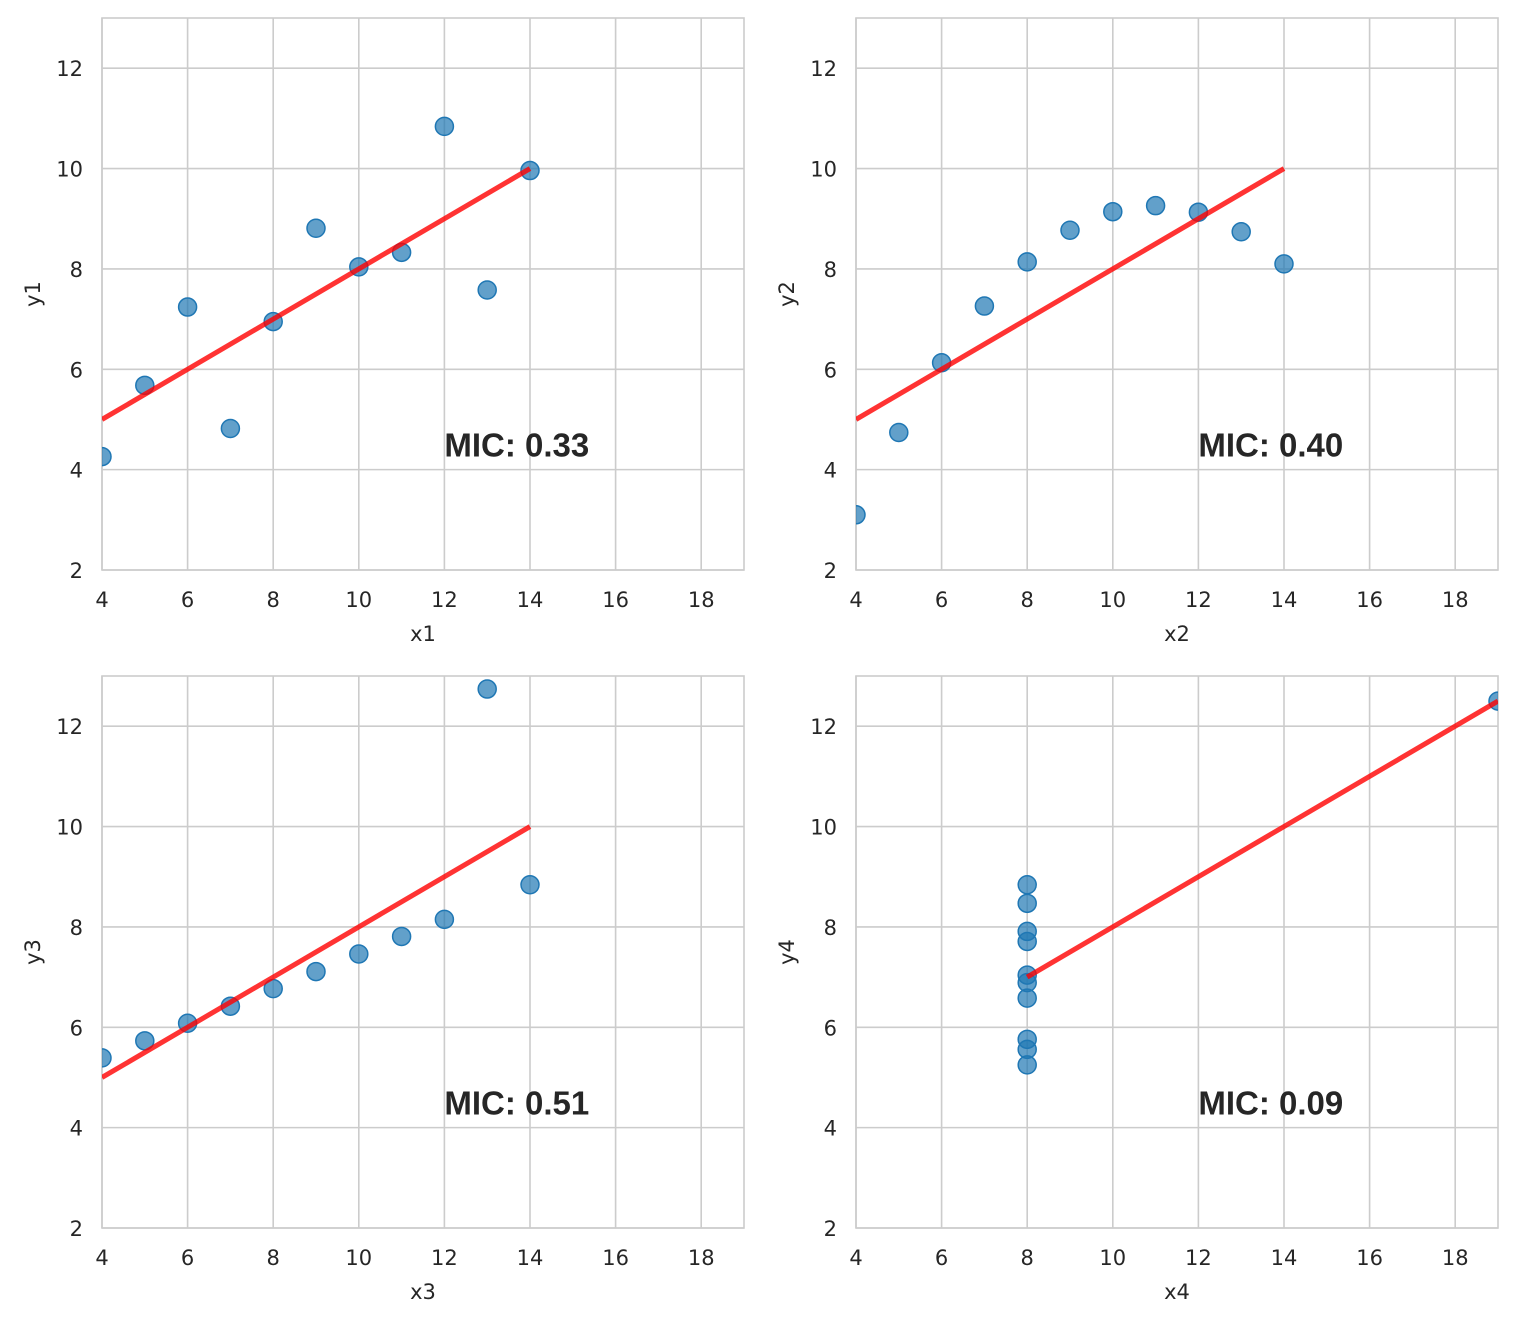 This screenshot has height=1324, width=1516. Describe the element at coordinates (516, 1103) in the screenshot. I see `mic-annotation: MIC: 0.51` at that location.